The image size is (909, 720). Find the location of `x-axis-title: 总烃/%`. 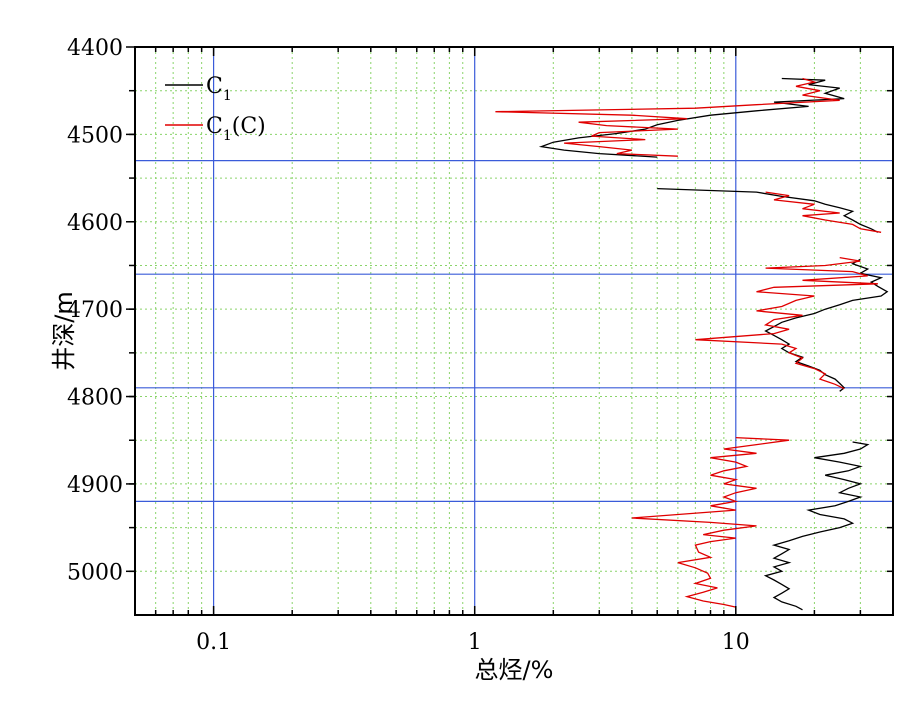

x-axis-title: 总烃/% is located at coordinates (514, 670).